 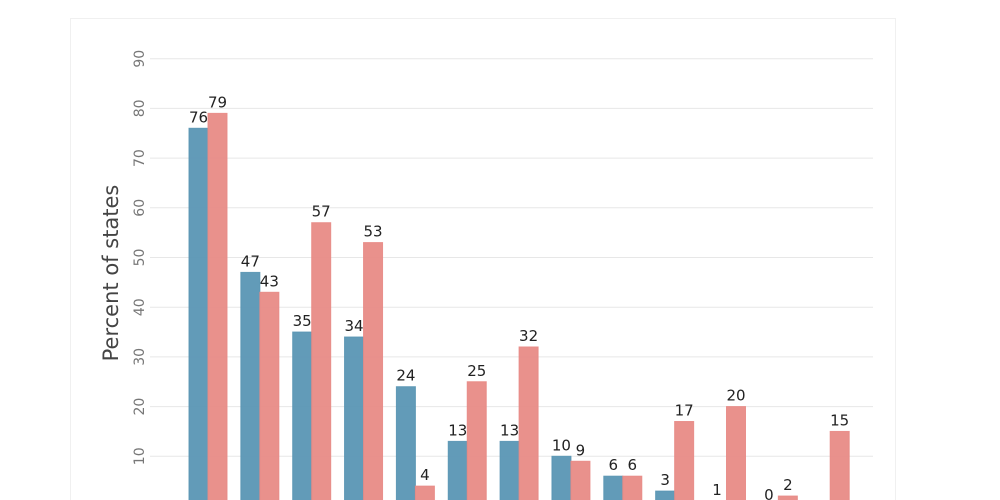 I want to click on y-axis-ticks: 10 20 30 40 50 60 70 80 90, so click(x=140, y=257).